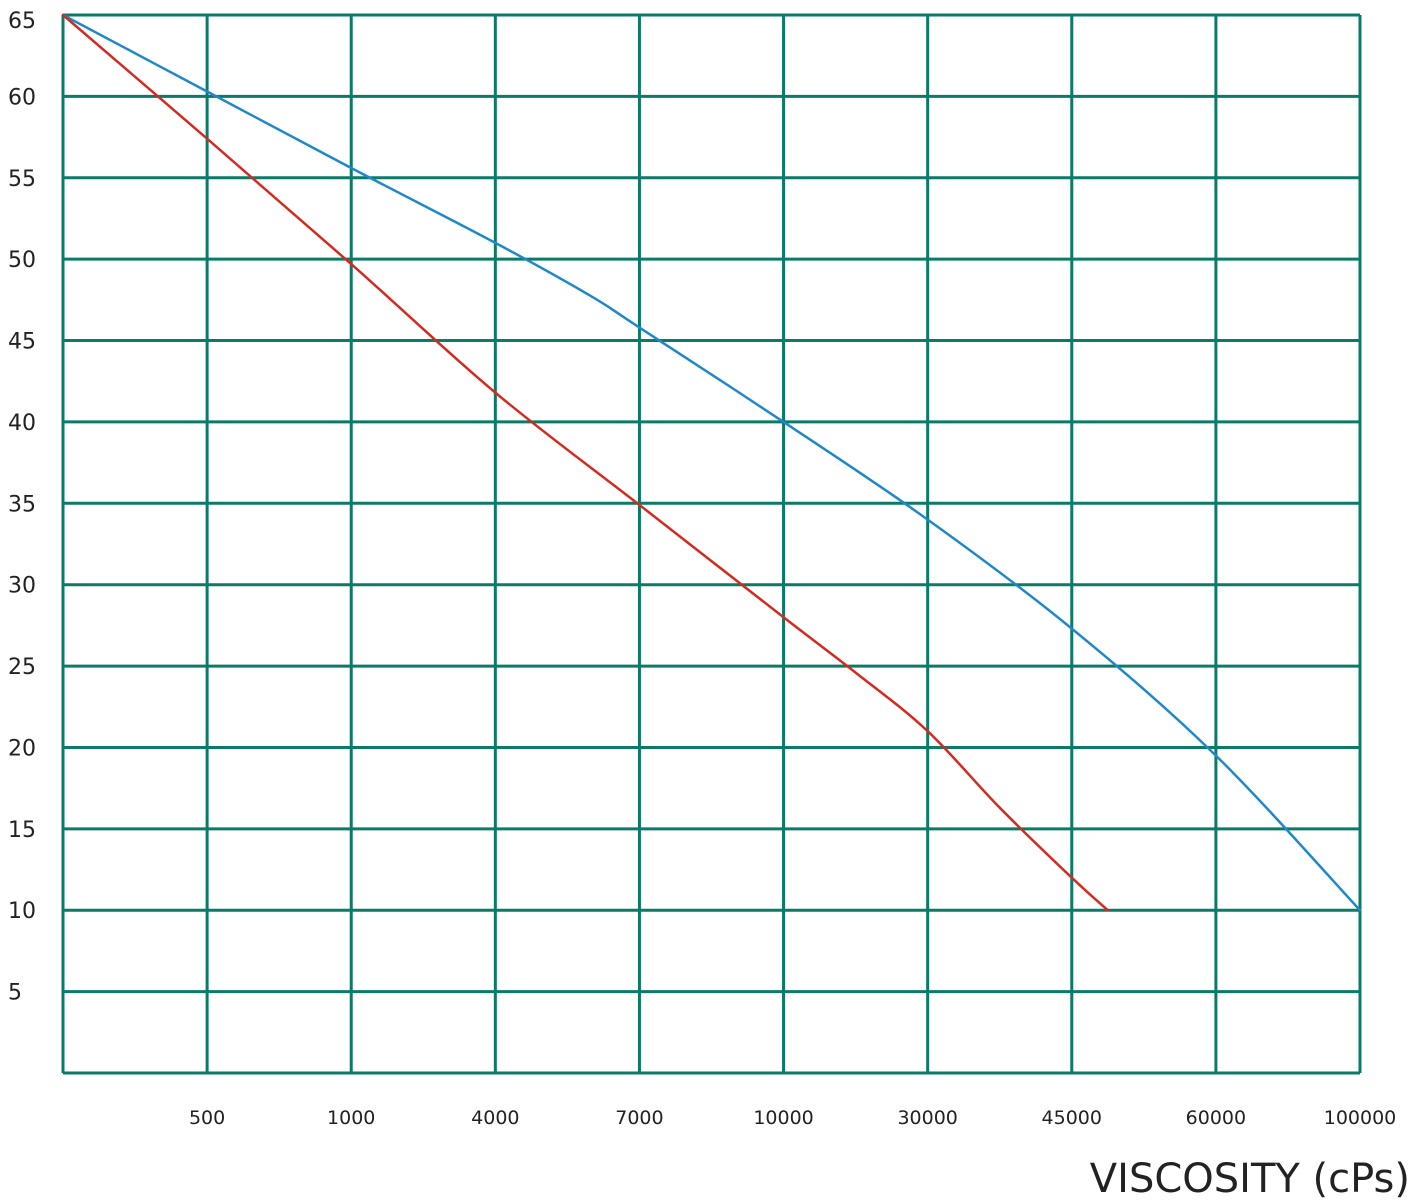 This screenshot has height=1203, width=1418. I want to click on x-axis-title: VISCOSITY (cPs), so click(1250, 1179).